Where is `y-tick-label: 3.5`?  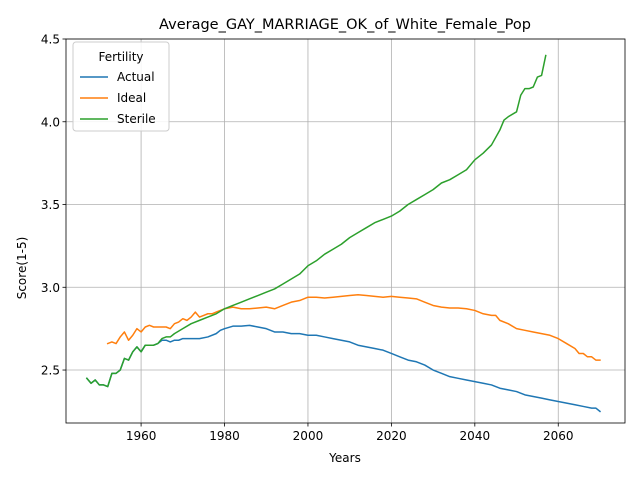 y-tick-label: 3.5 is located at coordinates (50, 205).